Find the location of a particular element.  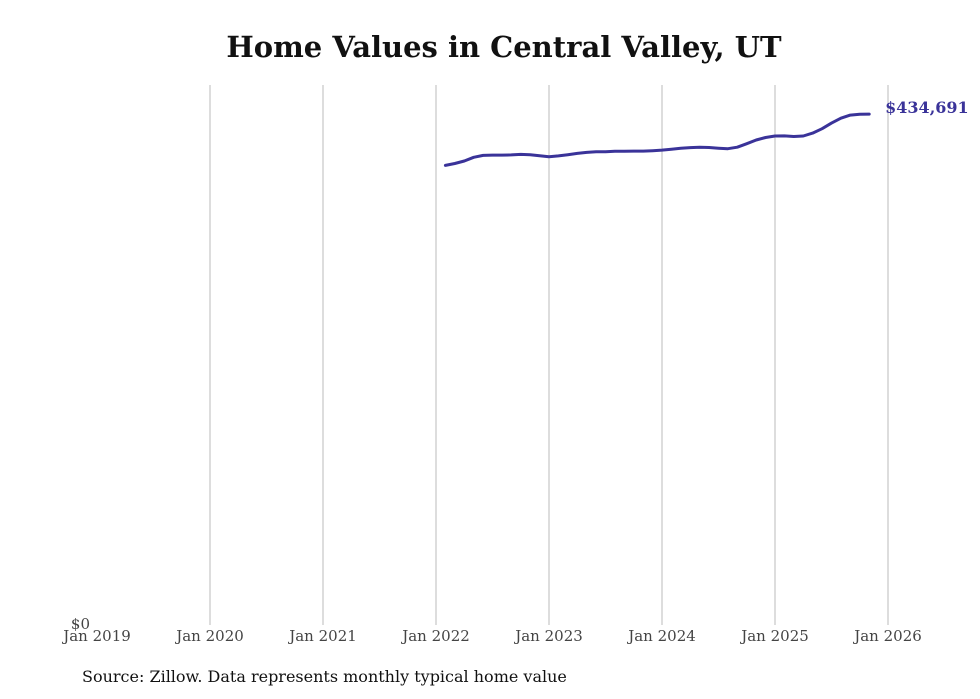

x-tick-label: Jan 2026 is located at coordinates (887, 636).